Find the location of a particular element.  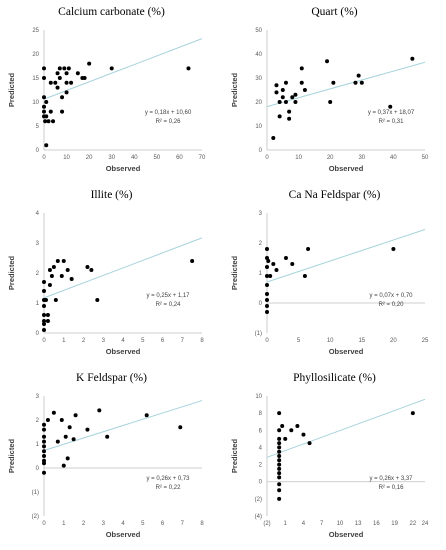

x-tick-label: 22 is located at coordinates (413, 524).